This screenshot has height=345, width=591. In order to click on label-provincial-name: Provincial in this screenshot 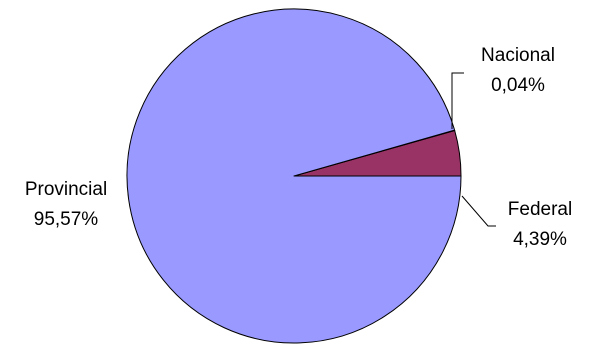, I will do `click(66, 189)`.